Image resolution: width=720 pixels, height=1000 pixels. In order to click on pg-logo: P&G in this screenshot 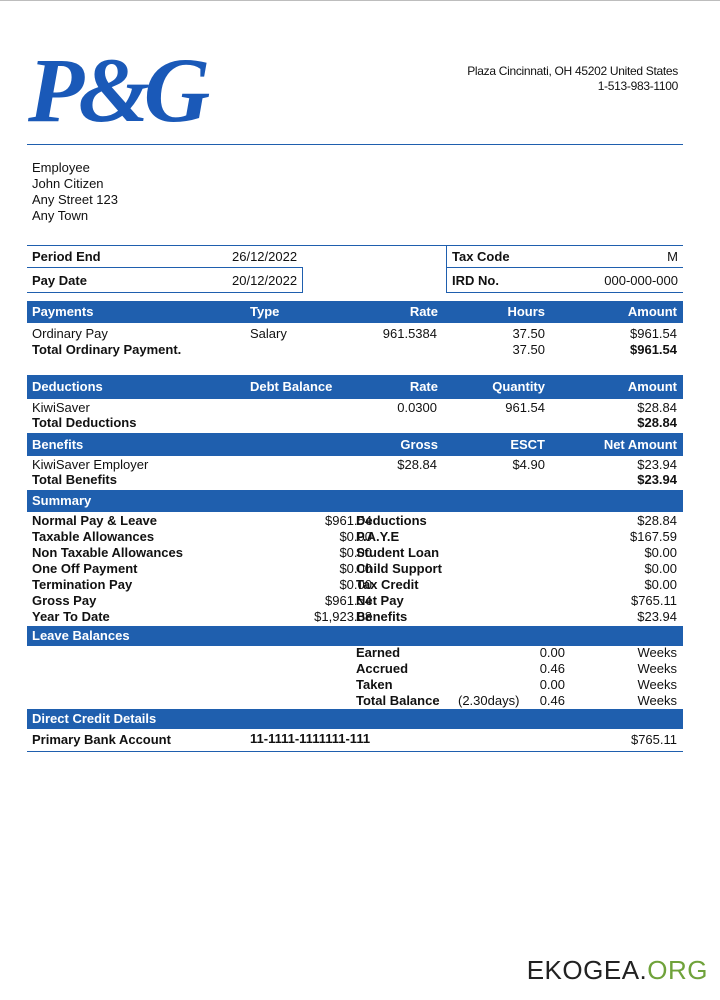, I will do `click(119, 90)`.